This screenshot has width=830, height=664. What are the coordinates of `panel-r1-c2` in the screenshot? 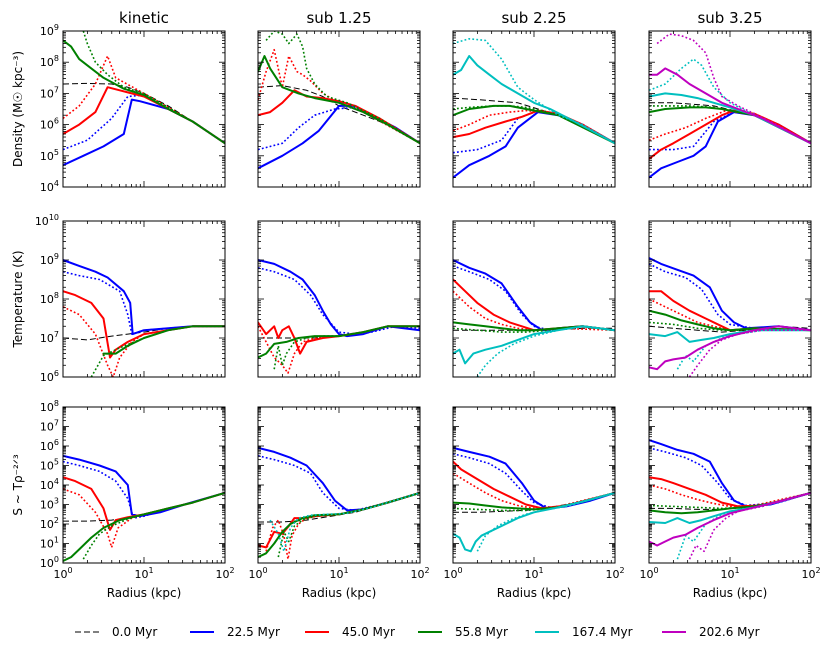 It's located at (534, 299).